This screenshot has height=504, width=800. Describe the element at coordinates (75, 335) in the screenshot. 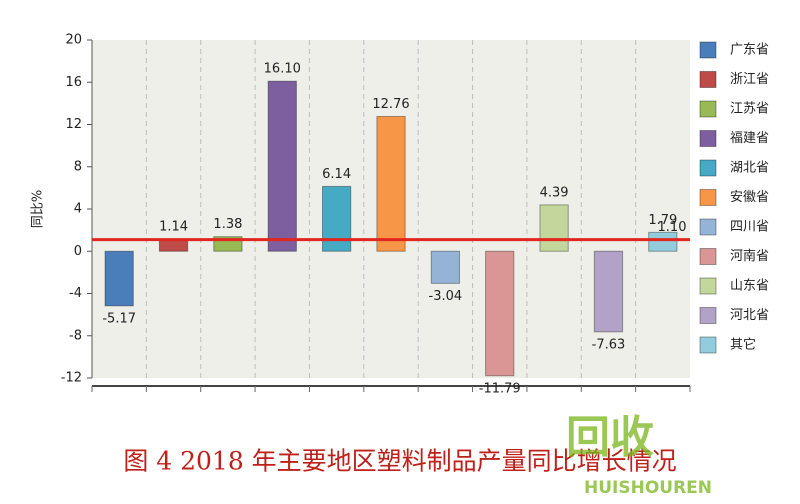

I see `y-tick-label: -8` at that location.